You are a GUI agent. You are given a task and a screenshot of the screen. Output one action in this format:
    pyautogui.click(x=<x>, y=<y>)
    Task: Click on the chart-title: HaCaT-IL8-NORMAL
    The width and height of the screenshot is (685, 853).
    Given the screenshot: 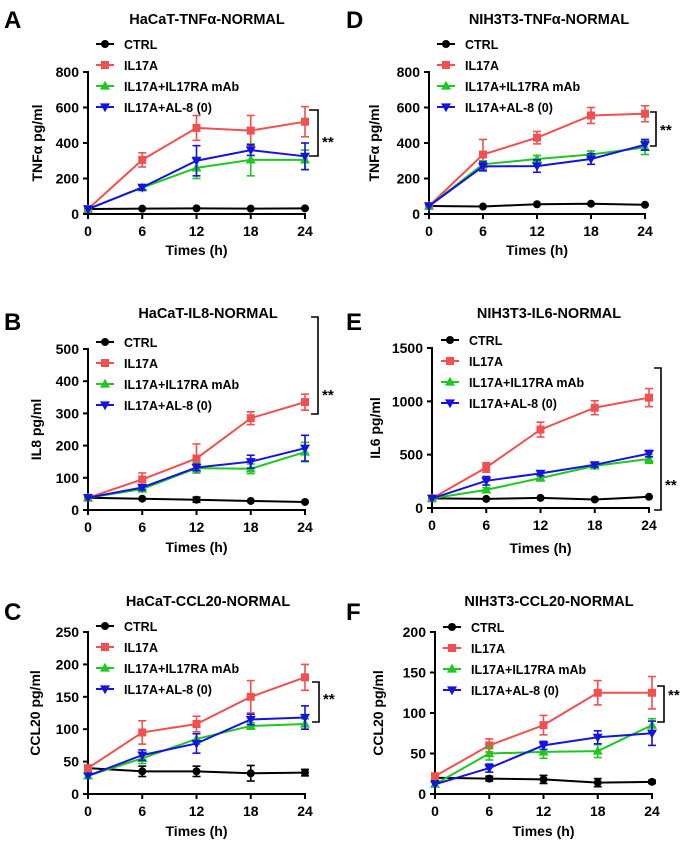 What is the action you would take?
    pyautogui.click(x=208, y=314)
    